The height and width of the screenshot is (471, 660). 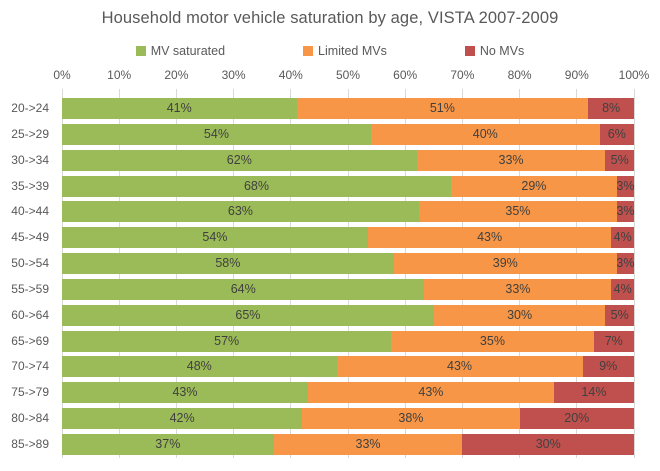 I want to click on data-label: 63%, so click(x=240, y=211).